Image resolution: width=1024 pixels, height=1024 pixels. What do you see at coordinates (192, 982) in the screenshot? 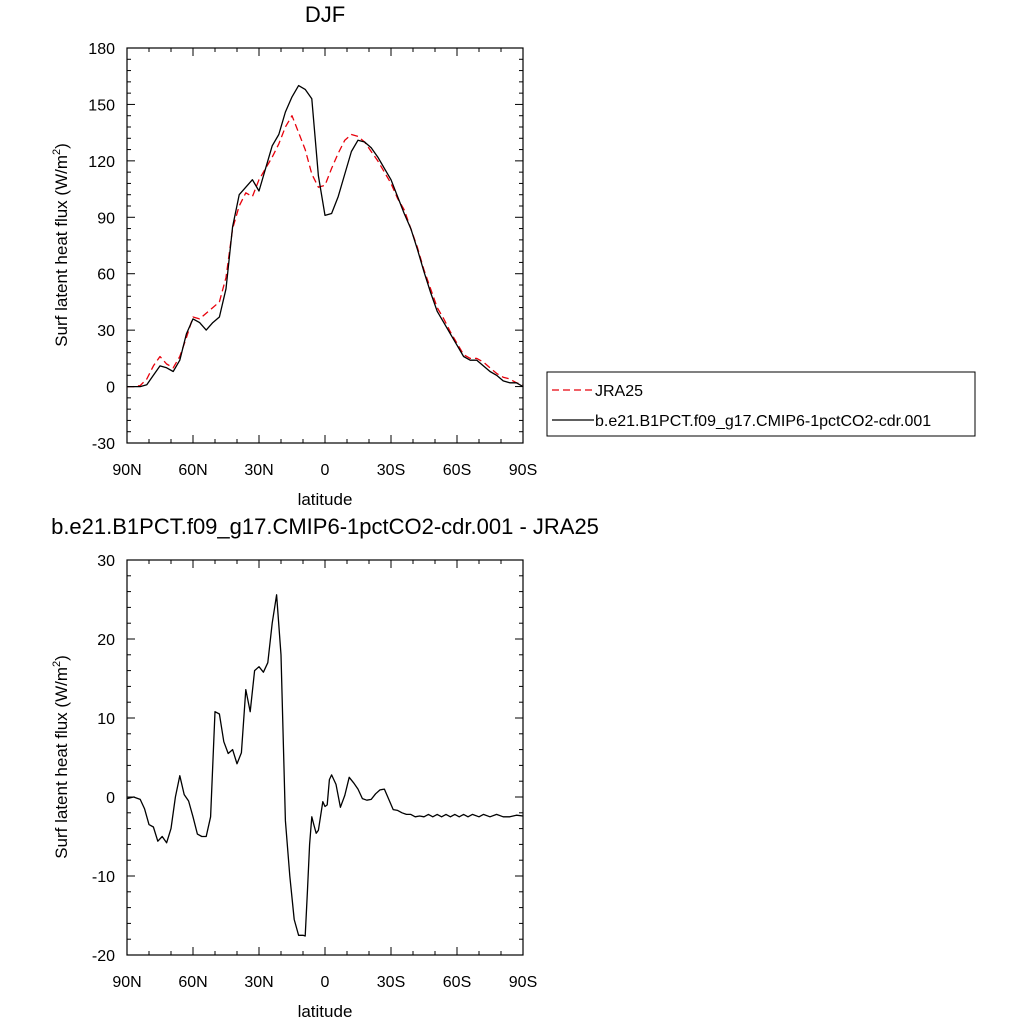
I see `bottom-x-tick-label: 60N` at bounding box center [192, 982].